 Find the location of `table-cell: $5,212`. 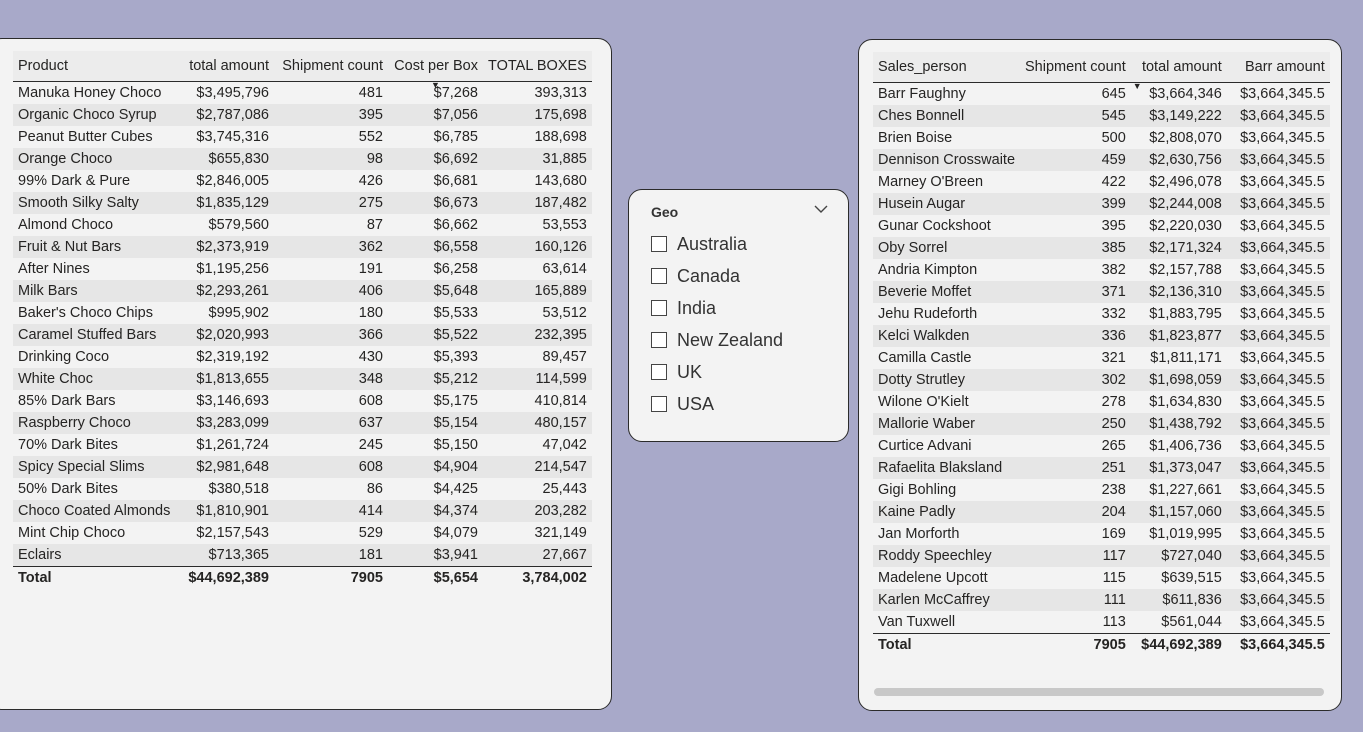

table-cell: $5,212 is located at coordinates (435, 378).